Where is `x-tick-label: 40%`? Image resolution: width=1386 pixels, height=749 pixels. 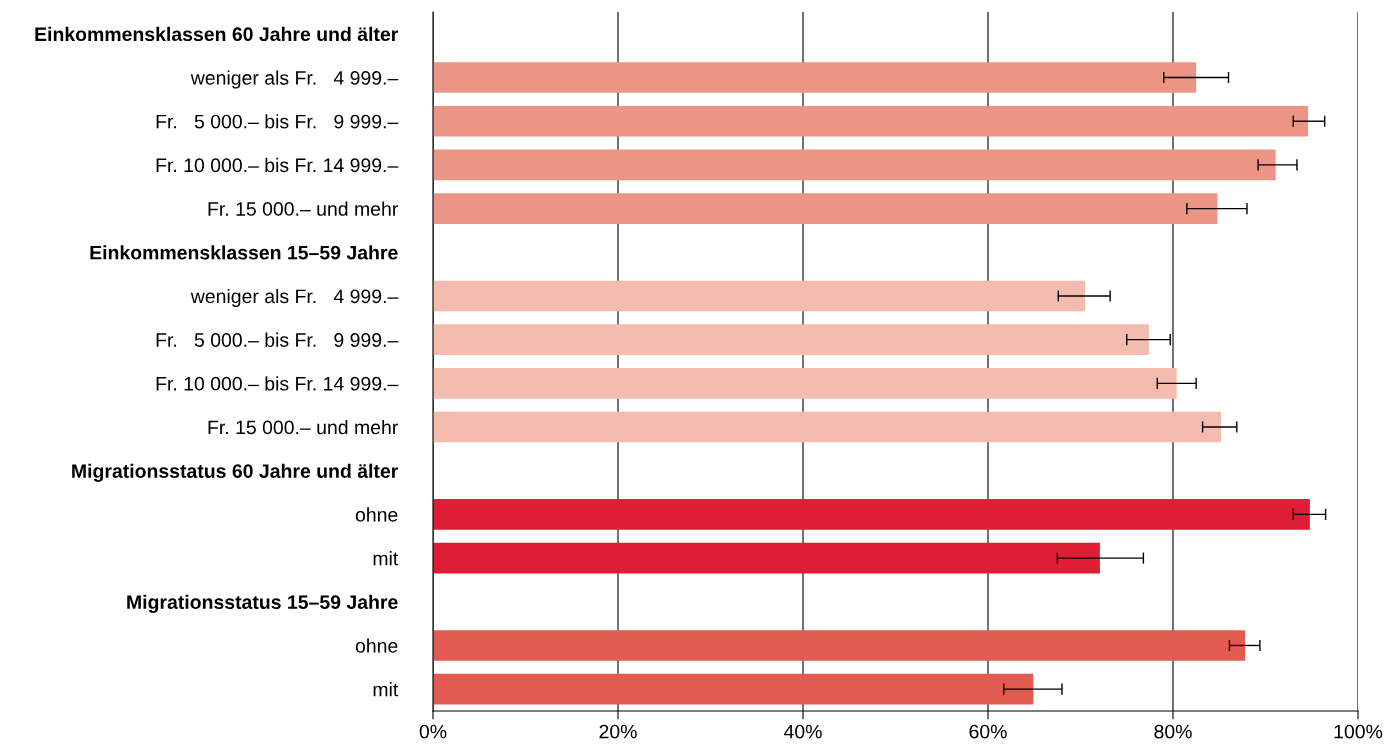 x-tick-label: 40% is located at coordinates (802, 731).